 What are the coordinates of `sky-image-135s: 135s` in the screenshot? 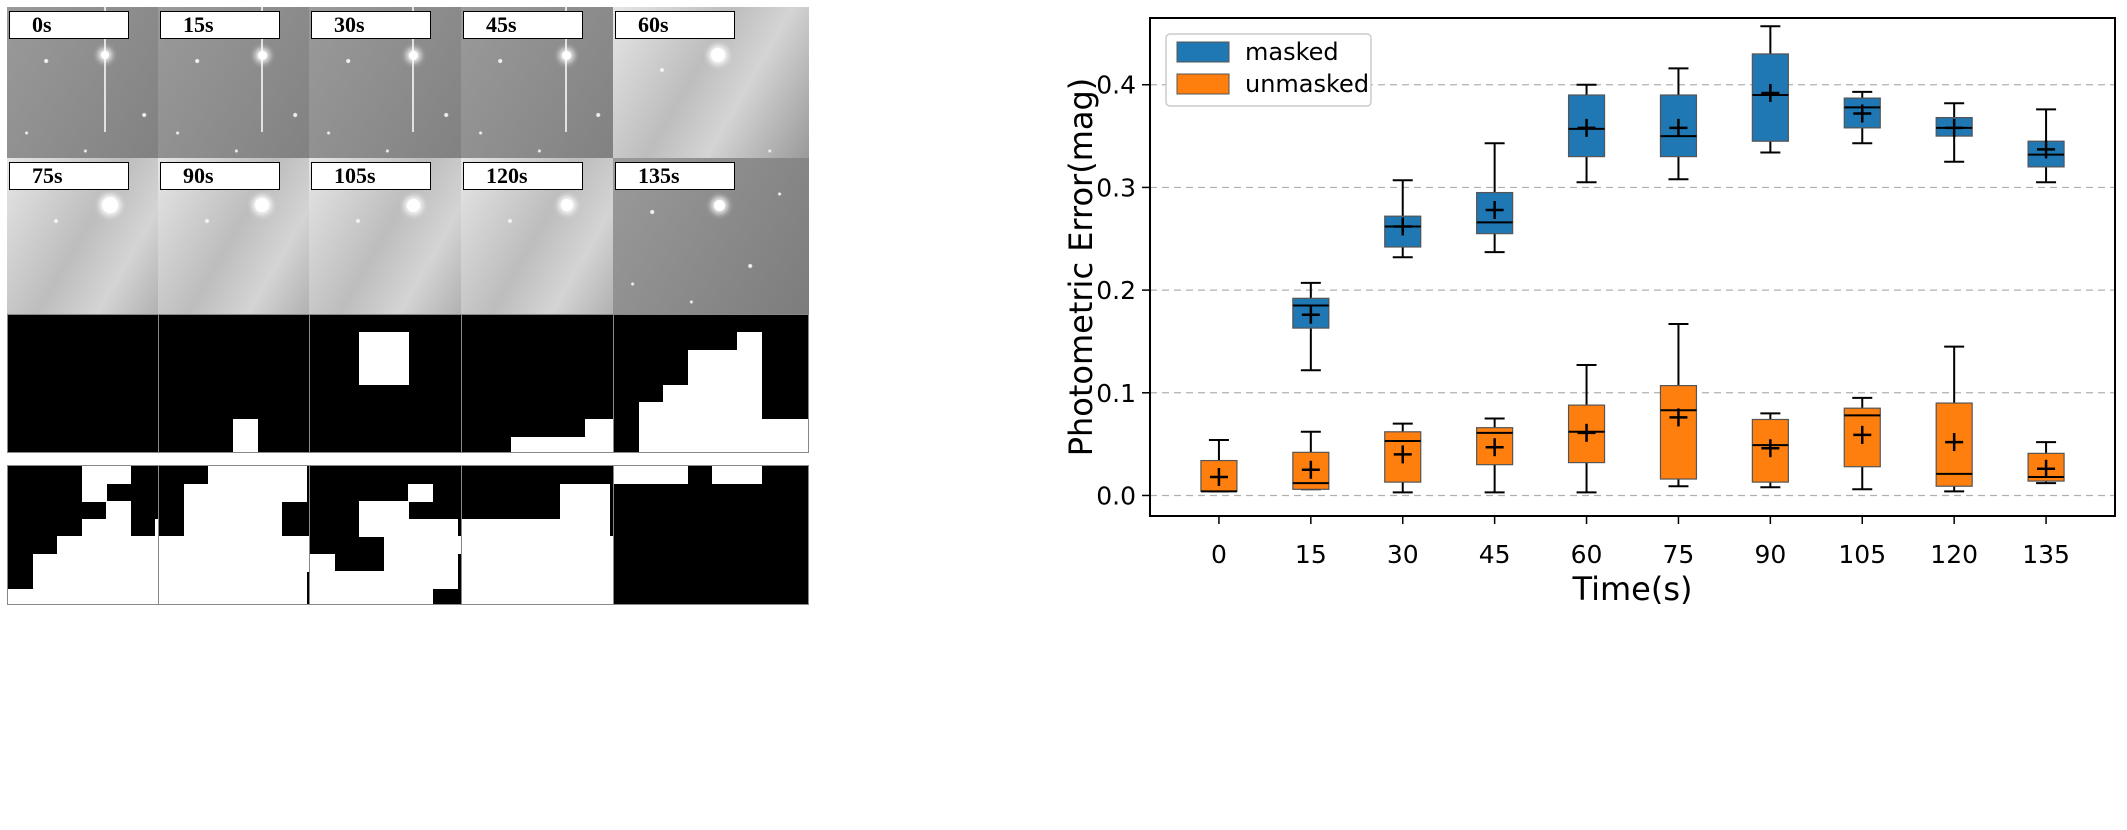 It's located at (711, 248).